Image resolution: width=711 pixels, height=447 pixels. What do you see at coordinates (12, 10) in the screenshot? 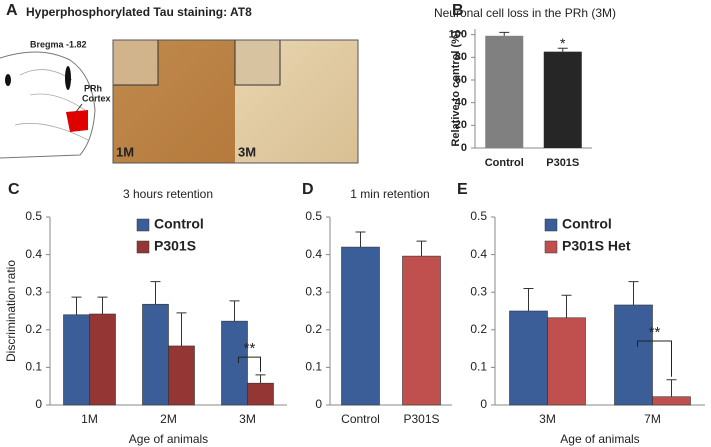
I see `panel-letter: A` at bounding box center [12, 10].